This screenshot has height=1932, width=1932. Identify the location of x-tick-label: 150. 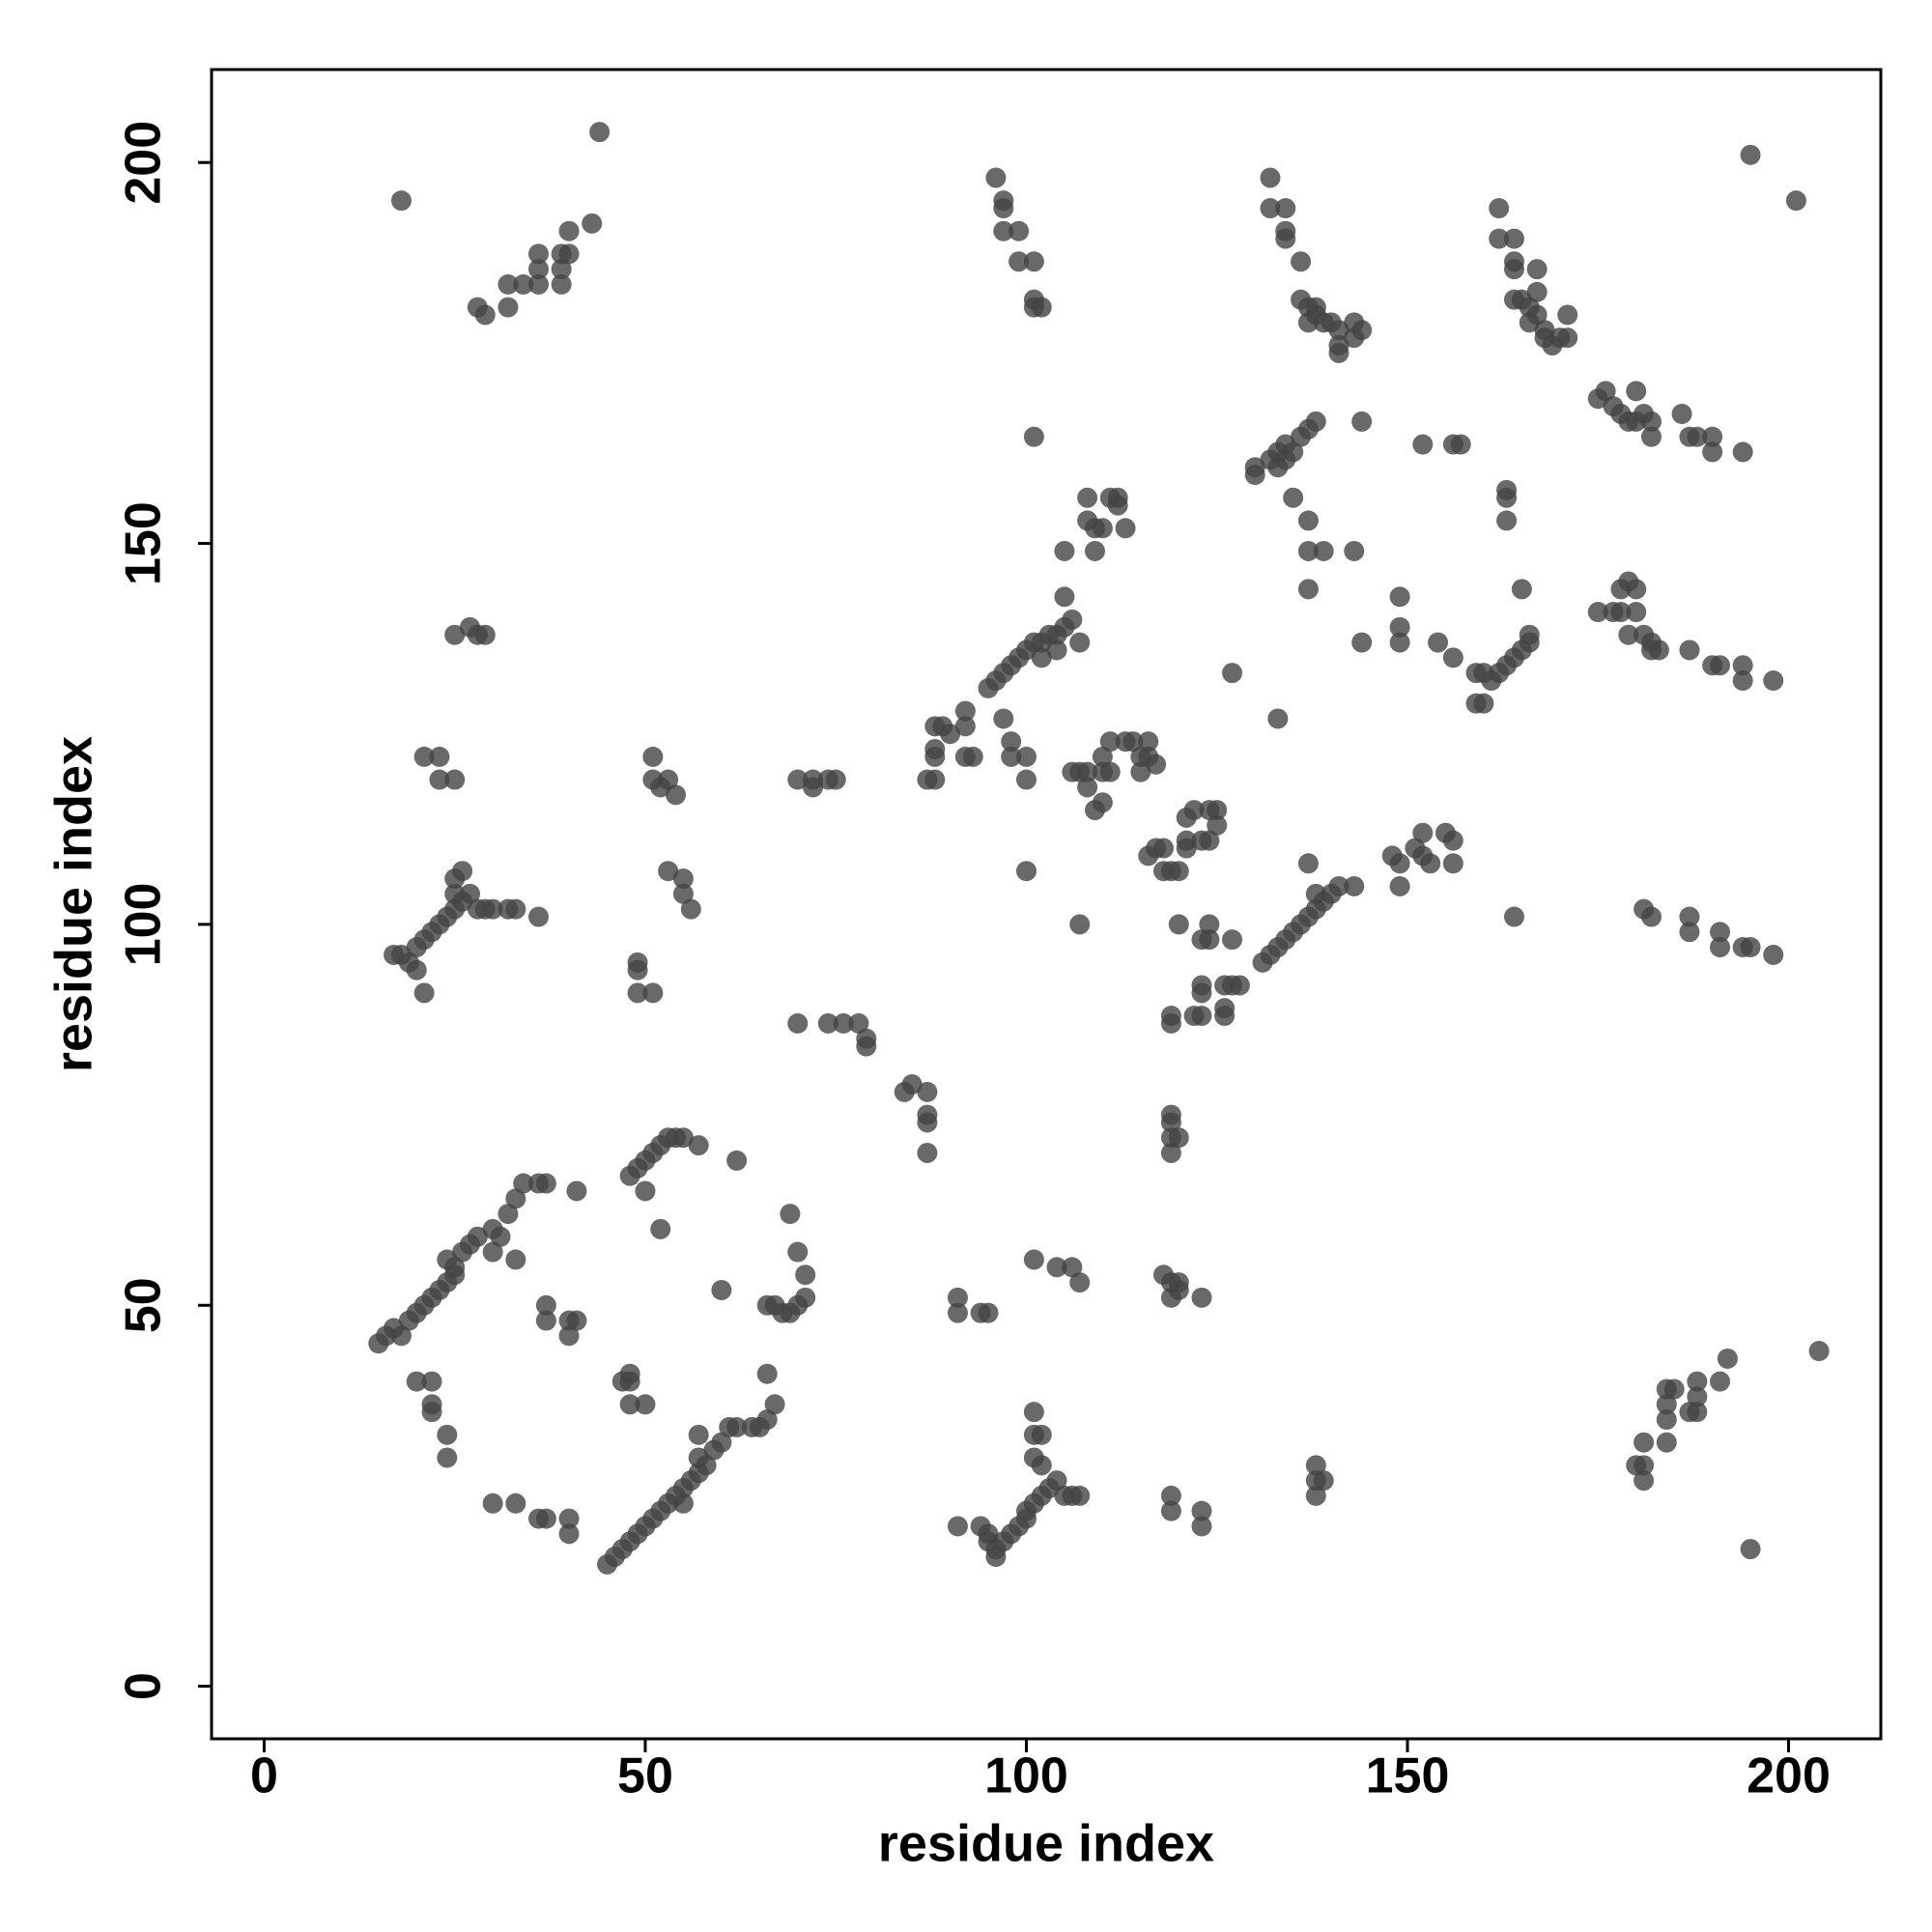
(1408, 1776).